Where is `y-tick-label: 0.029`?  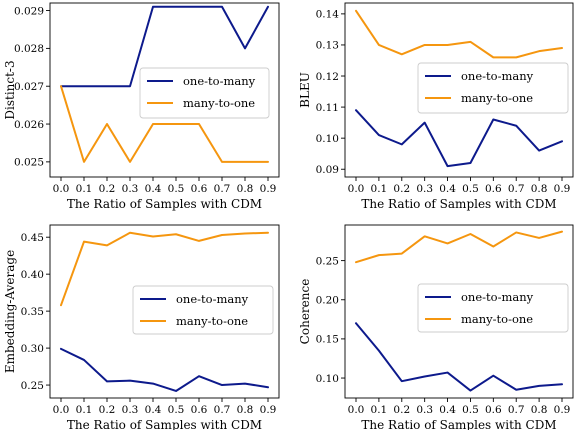
y-tick-label: 0.029 is located at coordinates (29, 11).